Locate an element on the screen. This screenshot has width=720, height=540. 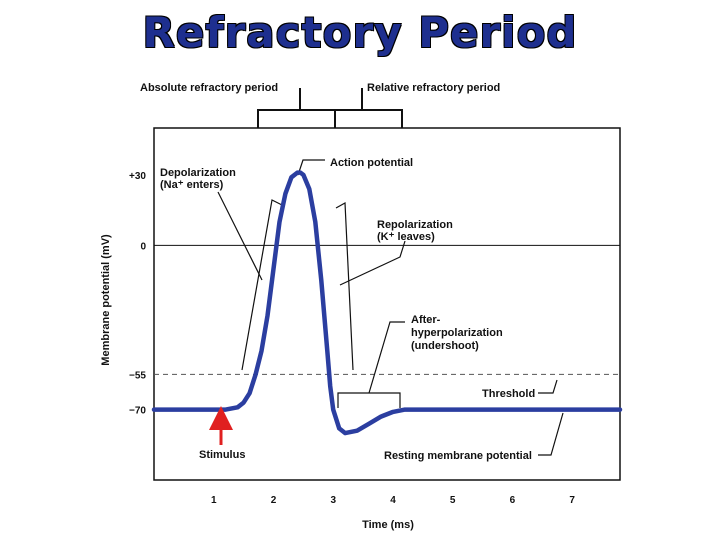
x-tick-label: 5 is located at coordinates (453, 500).